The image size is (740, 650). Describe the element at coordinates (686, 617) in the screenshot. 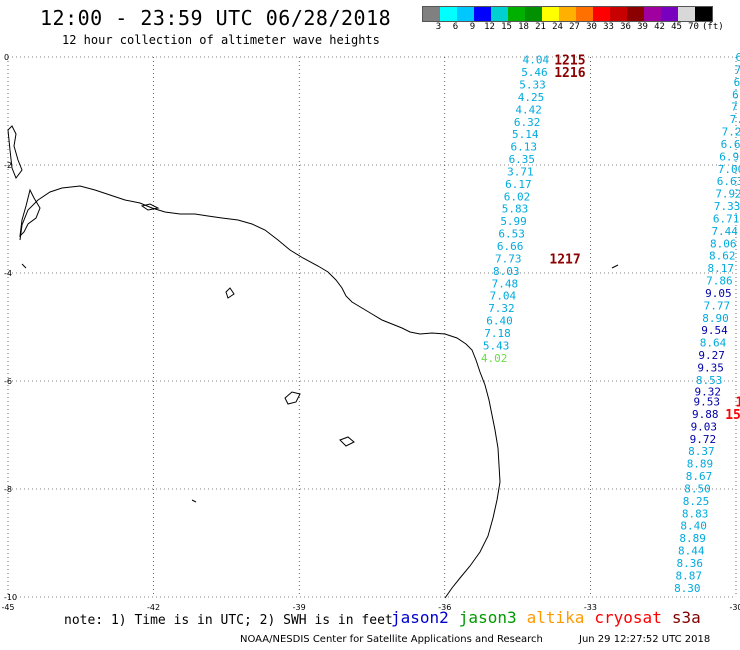

I see `legend-entry: s3a` at that location.